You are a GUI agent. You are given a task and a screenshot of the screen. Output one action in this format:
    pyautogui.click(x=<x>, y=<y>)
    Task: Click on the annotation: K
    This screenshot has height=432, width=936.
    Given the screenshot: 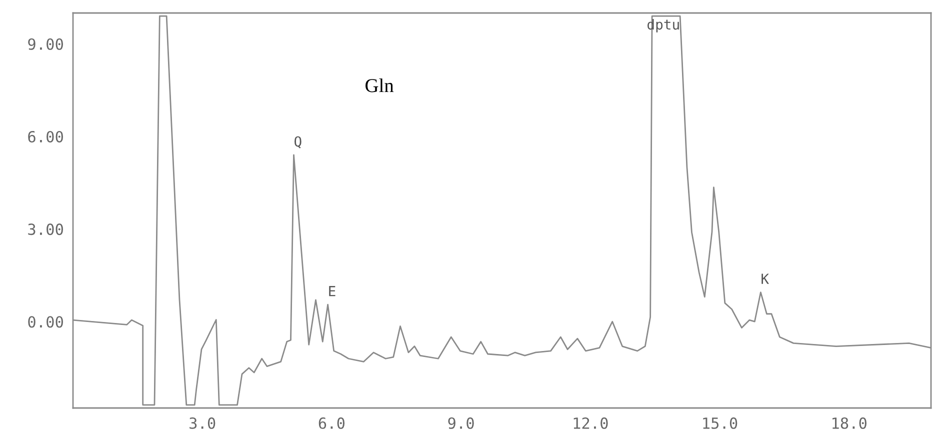 What is the action you would take?
    pyautogui.click(x=765, y=279)
    